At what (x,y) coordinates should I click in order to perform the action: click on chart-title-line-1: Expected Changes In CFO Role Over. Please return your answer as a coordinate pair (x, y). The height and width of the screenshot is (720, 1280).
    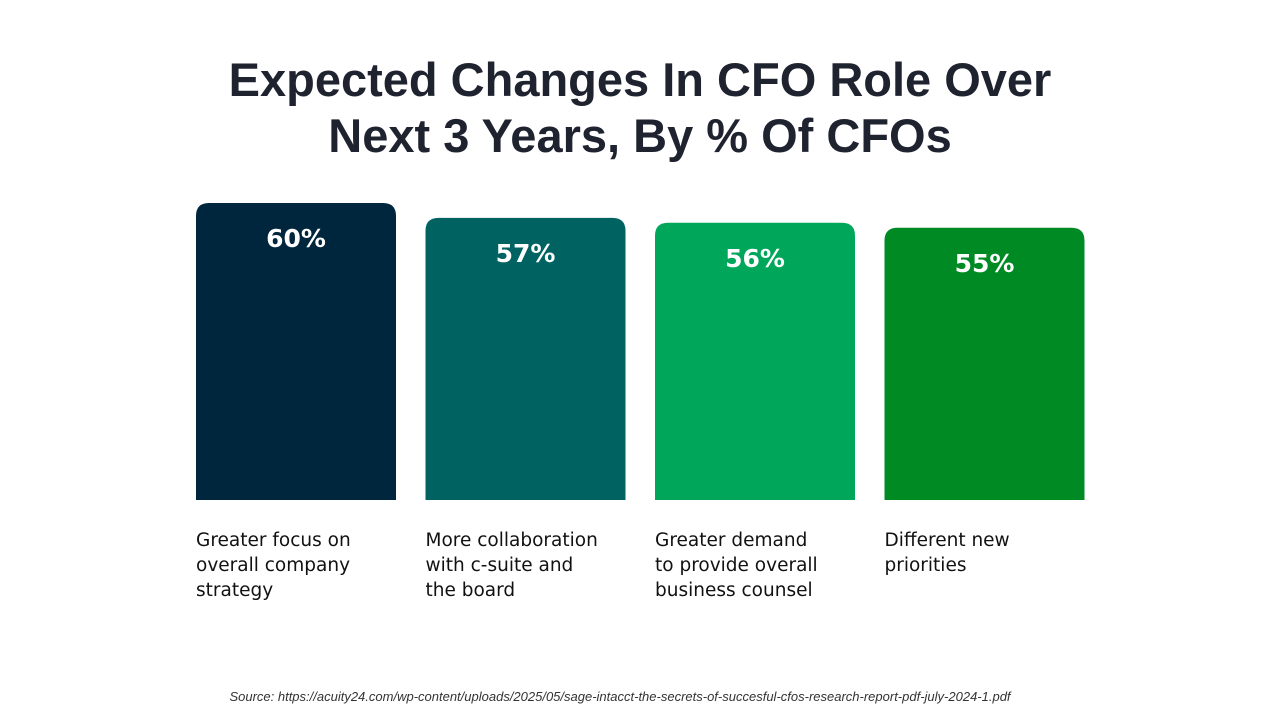
    Looking at the image, I should click on (640, 79).